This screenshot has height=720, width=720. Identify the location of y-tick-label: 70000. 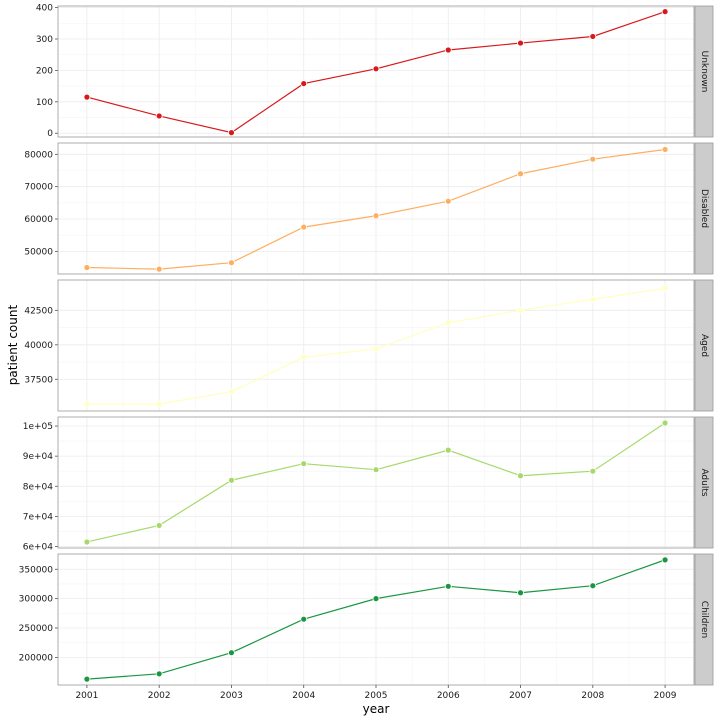
(38, 188).